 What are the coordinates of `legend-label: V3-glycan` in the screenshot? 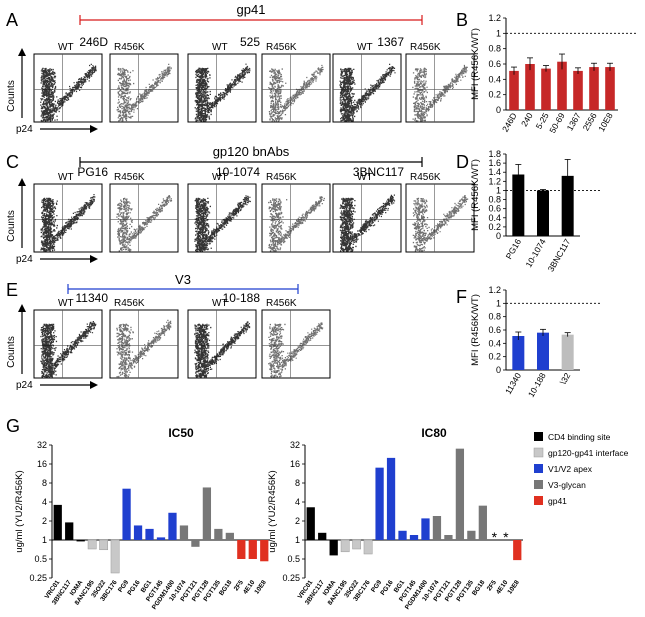 It's located at (567, 485).